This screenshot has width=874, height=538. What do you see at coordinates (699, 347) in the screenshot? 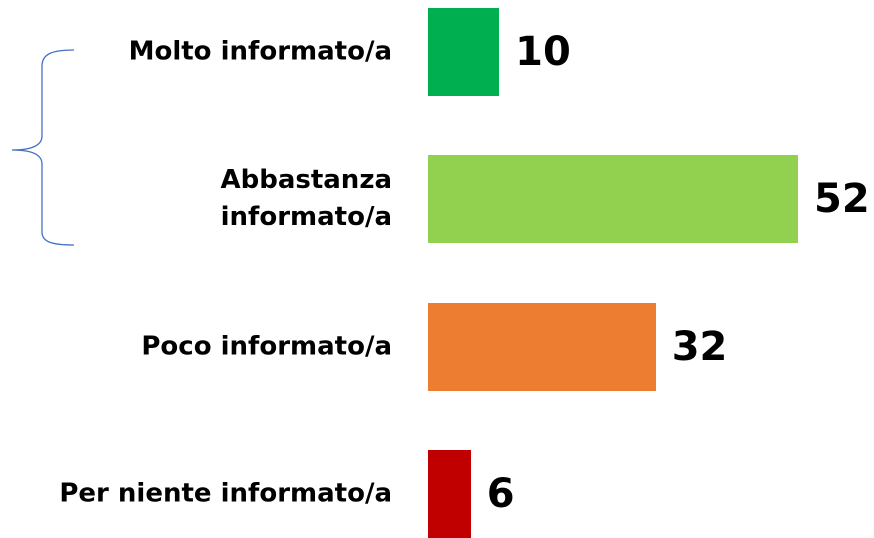
I see `value-label: 32` at bounding box center [699, 347].